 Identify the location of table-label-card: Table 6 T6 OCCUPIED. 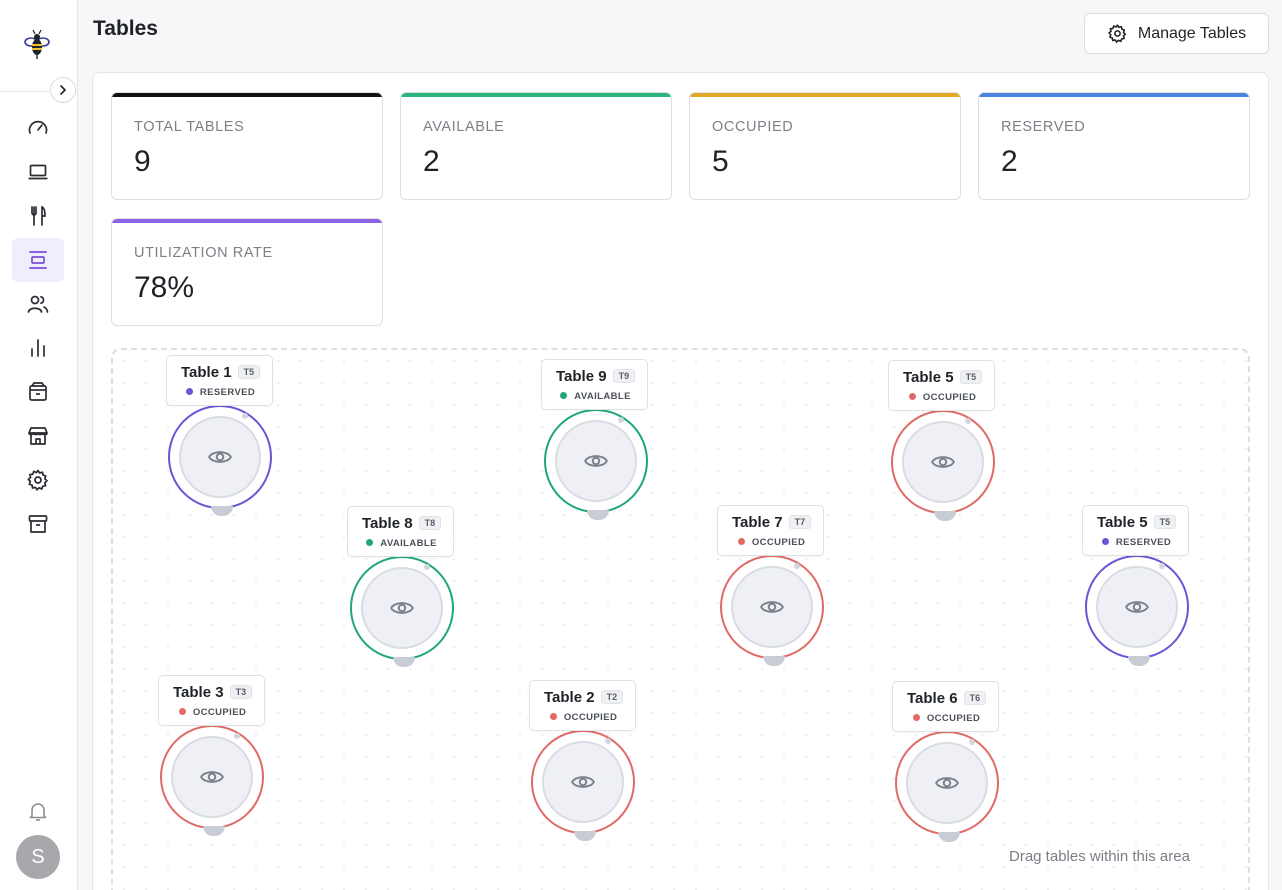
(946, 706).